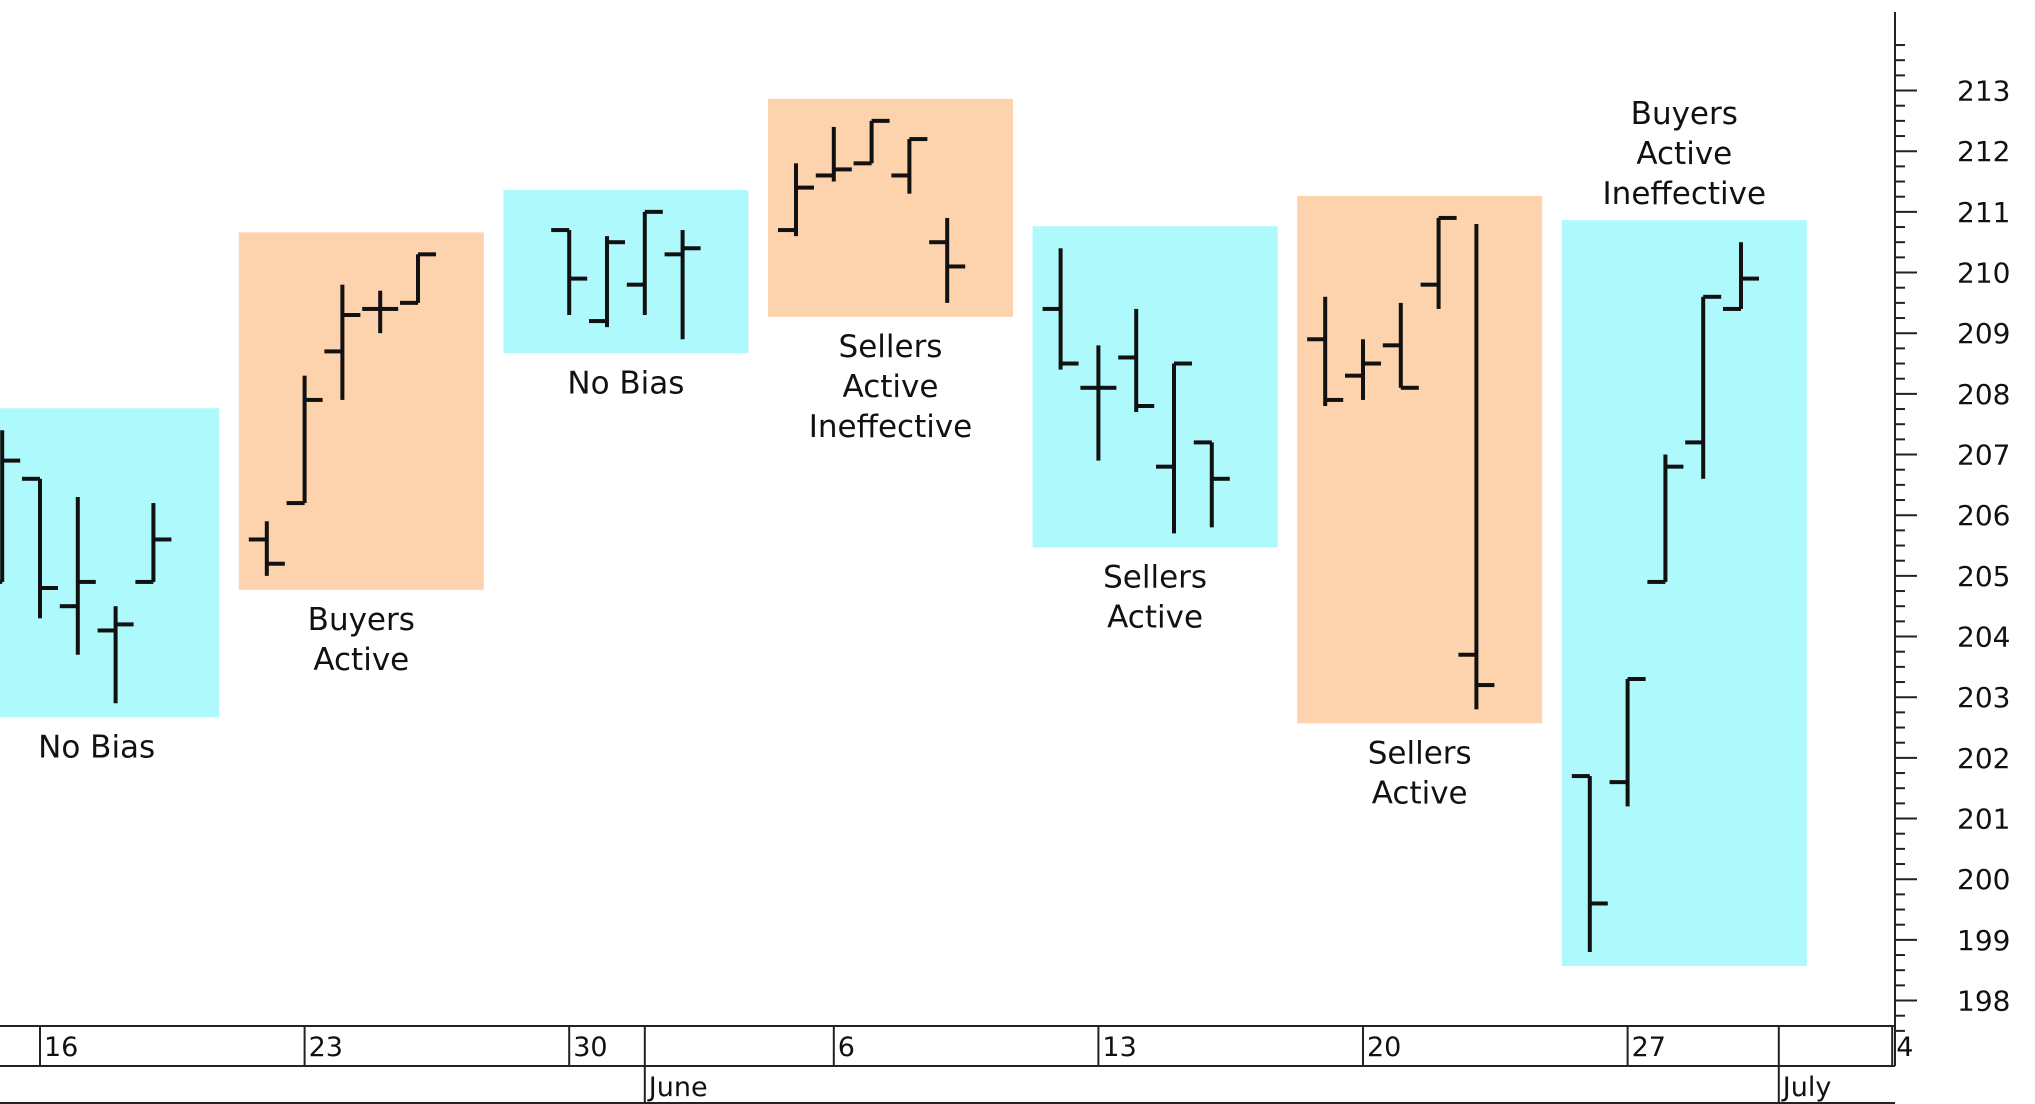  What do you see at coordinates (1384, 1047) in the screenshot?
I see `x-tick-label: 20` at bounding box center [1384, 1047].